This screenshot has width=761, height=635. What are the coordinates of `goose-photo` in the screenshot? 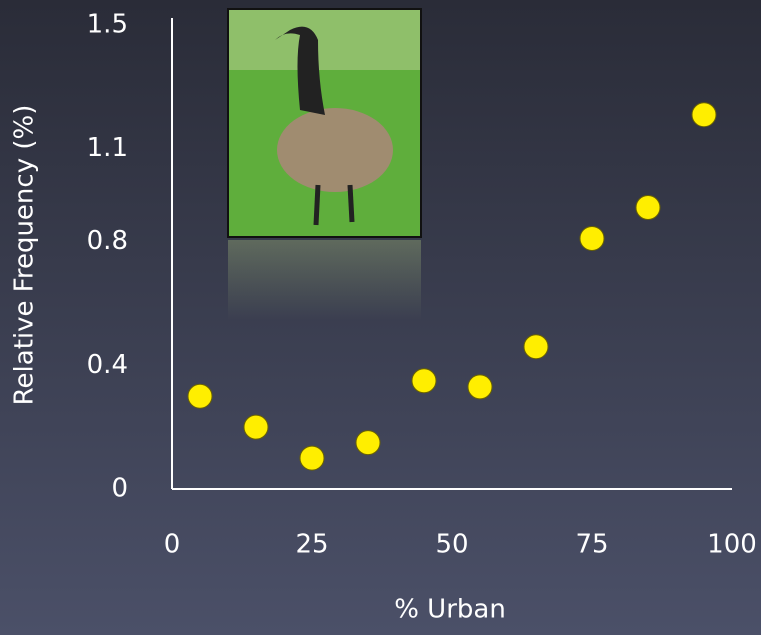 It's located at (324, 164).